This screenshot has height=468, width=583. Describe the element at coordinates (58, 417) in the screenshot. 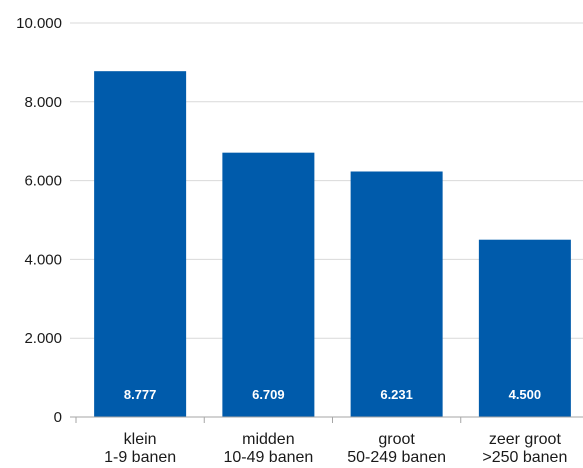

I see `y-tick-label: 0` at that location.